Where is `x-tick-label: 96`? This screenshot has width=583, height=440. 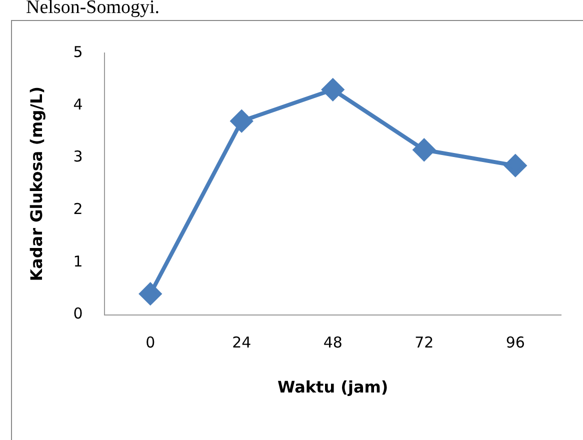
x-tick-label: 96 is located at coordinates (515, 343).